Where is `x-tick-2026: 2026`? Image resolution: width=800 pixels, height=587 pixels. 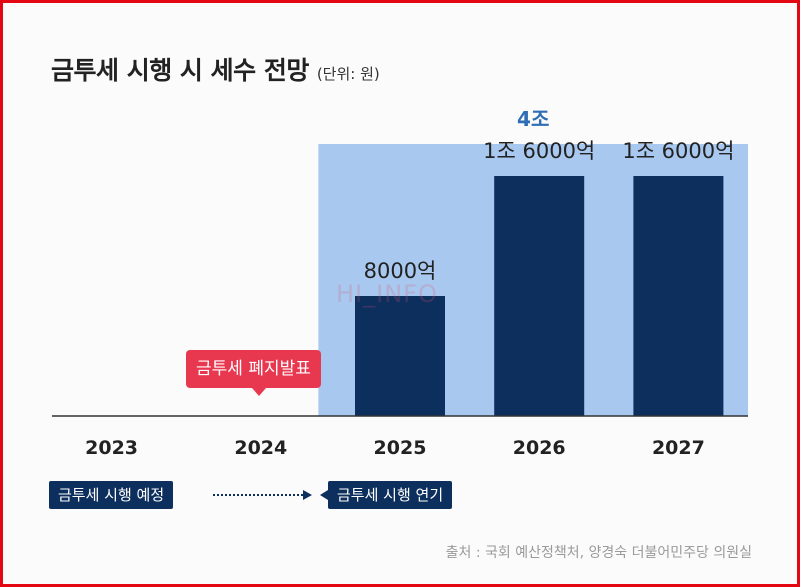
x-tick-2026: 2026 is located at coordinates (539, 448).